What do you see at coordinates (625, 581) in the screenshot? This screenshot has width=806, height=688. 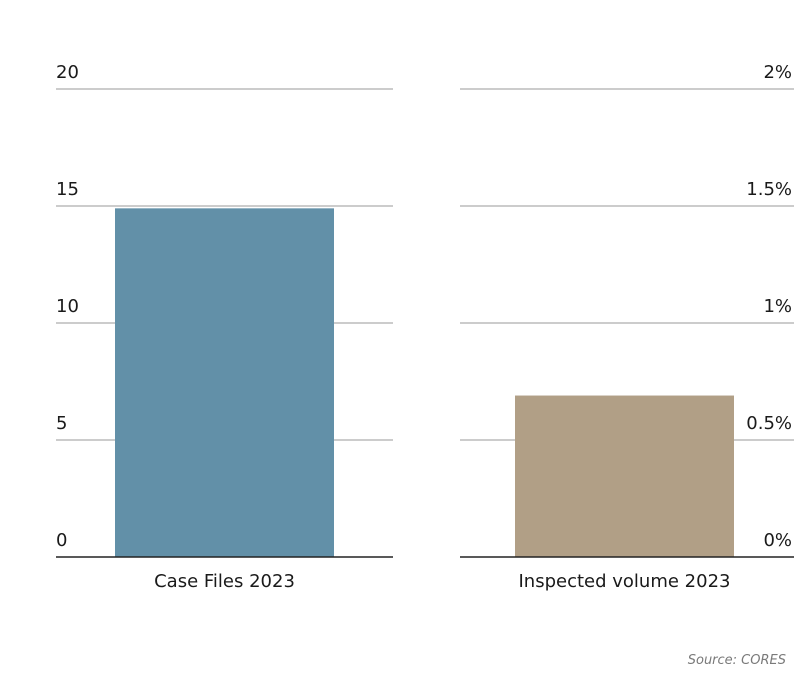 I see `category-label: Inspected volume 2023` at bounding box center [625, 581].